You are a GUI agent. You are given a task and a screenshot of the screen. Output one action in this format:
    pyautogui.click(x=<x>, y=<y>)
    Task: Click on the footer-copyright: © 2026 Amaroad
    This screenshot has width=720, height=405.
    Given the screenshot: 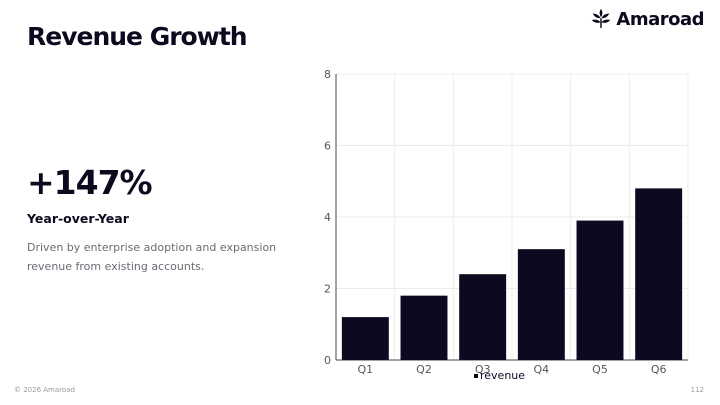 What is the action you would take?
    pyautogui.click(x=44, y=390)
    